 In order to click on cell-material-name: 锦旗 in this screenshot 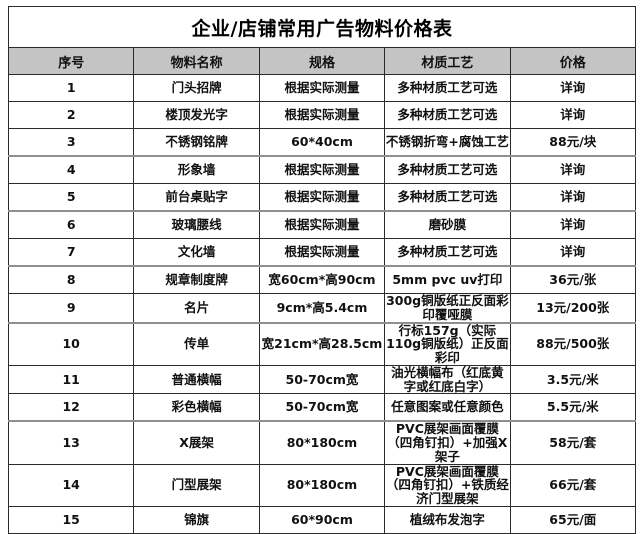, I will do `click(196, 519)`.